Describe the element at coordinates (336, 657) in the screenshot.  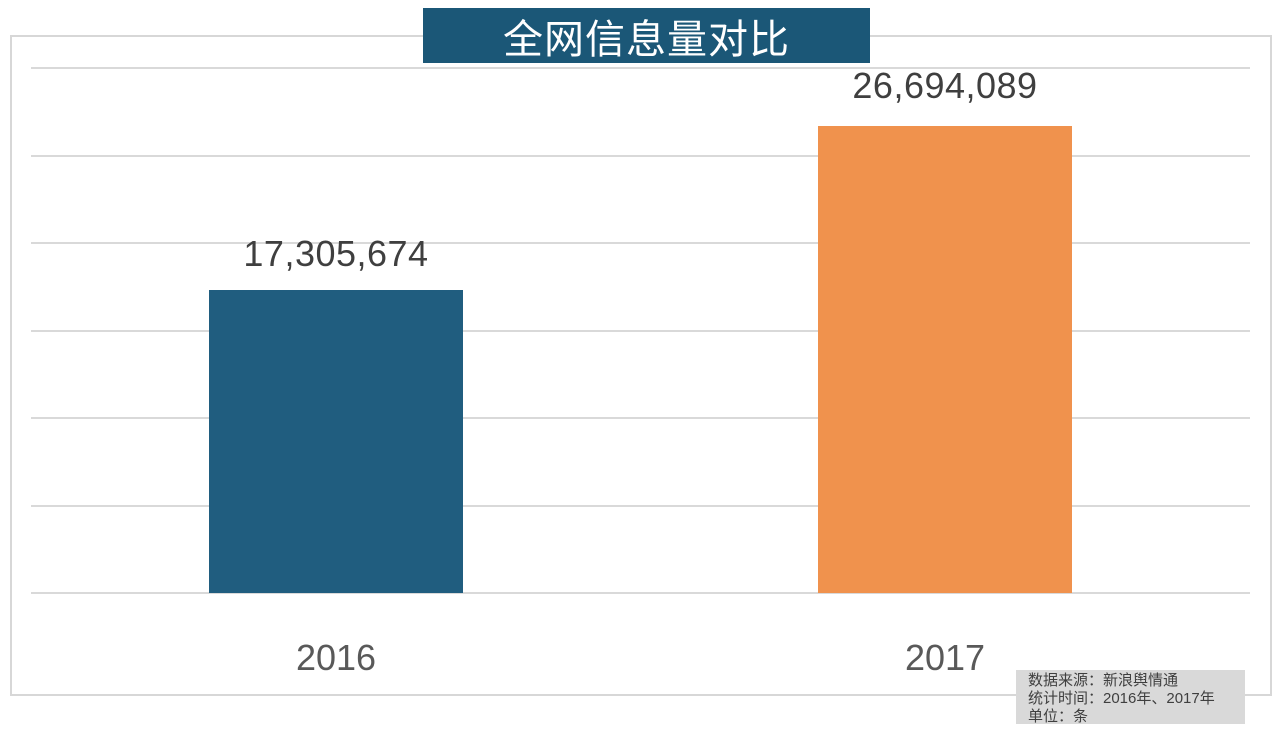
I see `x-axis-label-2016: 2016` at that location.